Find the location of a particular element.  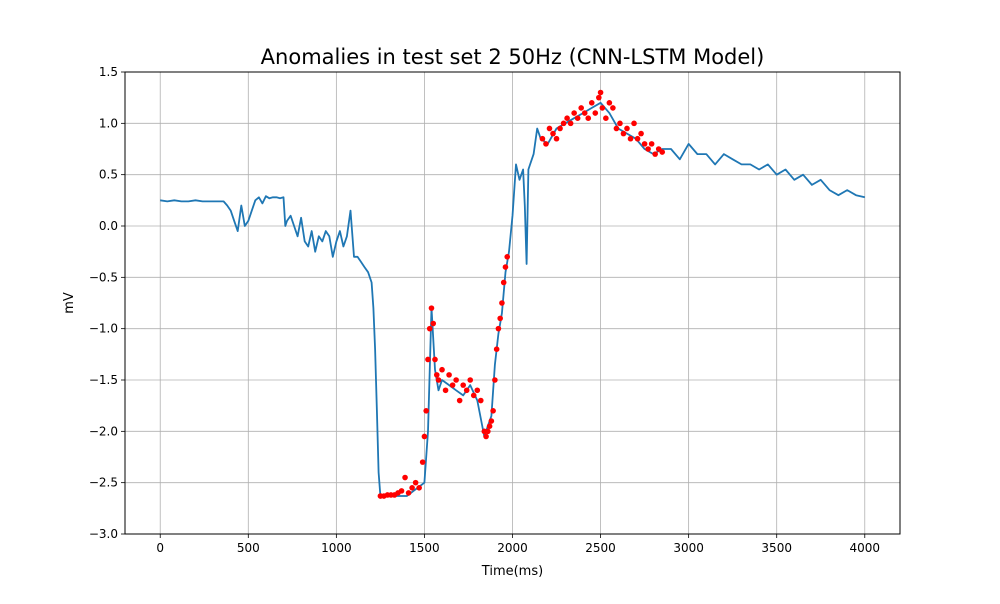

x-tick-label: 1000 is located at coordinates (336, 548).